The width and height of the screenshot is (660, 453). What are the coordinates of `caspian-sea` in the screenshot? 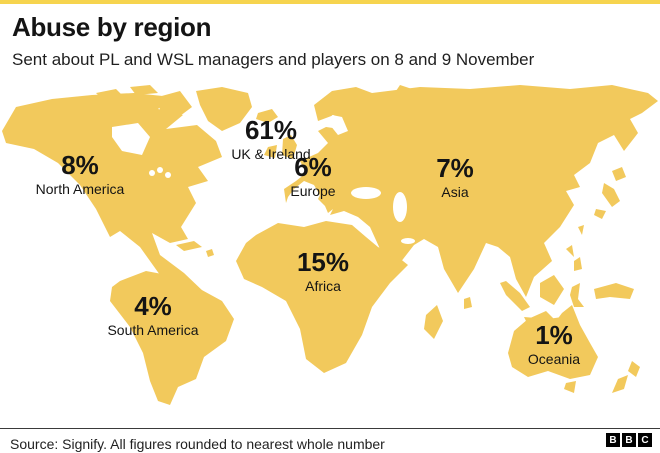 It's located at (400, 207).